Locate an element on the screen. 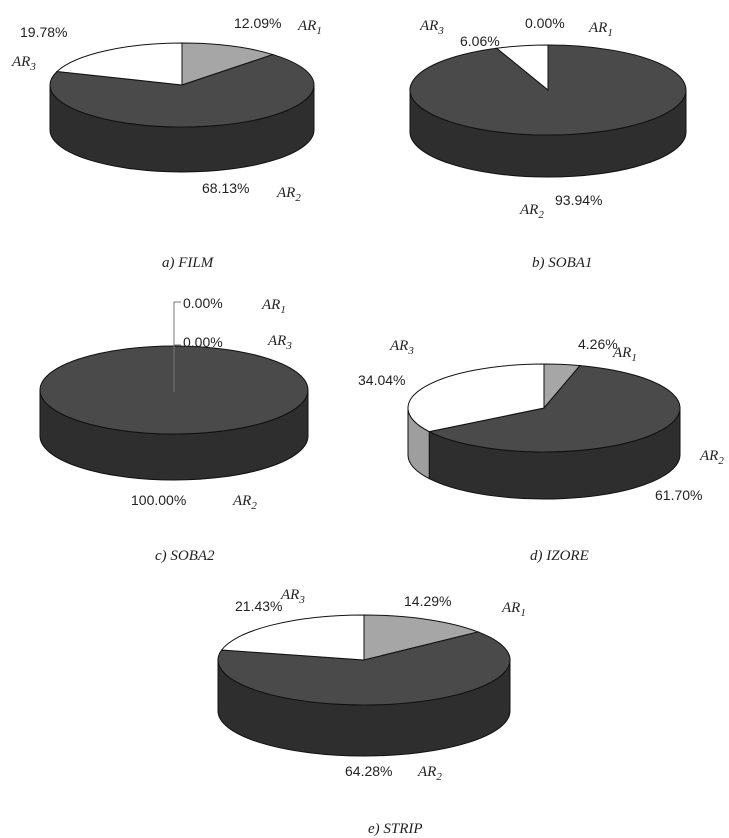 The image size is (729, 838). data-label-2-ar2: 93.94% is located at coordinates (578, 200).